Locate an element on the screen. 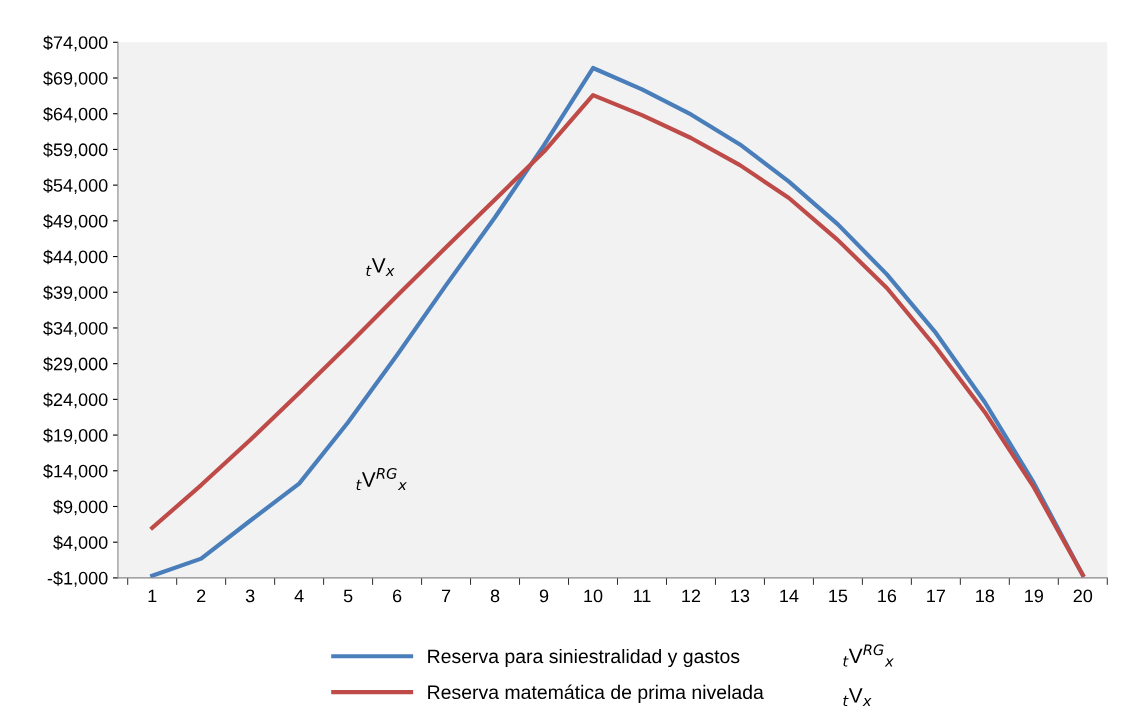 This screenshot has height=717, width=1123. x-tick-label: 17 is located at coordinates (936, 596).